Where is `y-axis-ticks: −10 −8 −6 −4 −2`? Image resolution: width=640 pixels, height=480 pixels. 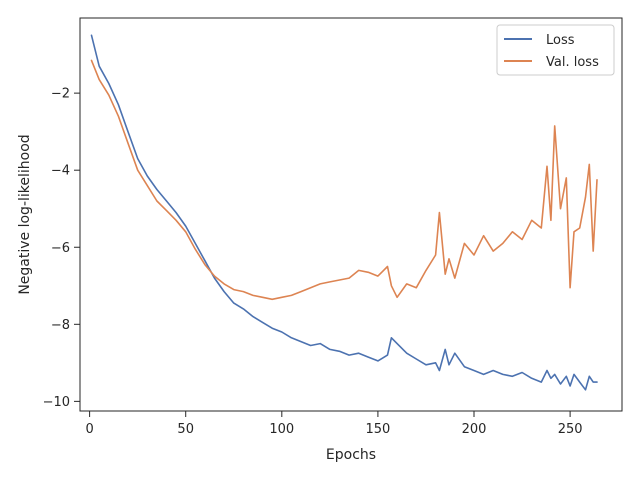
y-axis-ticks: −10 −8 −6 −4 −2 is located at coordinates (61, 248).